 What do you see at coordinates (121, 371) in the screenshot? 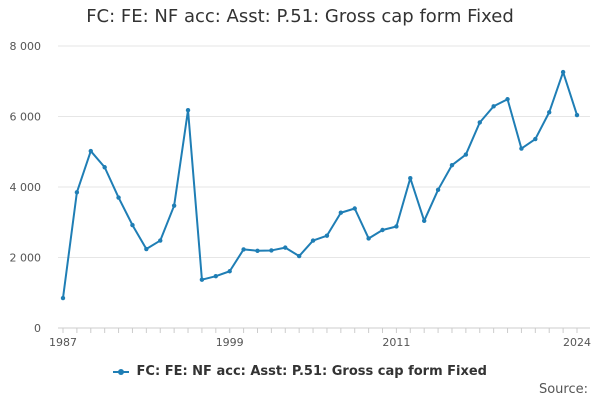
I see `legend-swatch` at bounding box center [121, 371].